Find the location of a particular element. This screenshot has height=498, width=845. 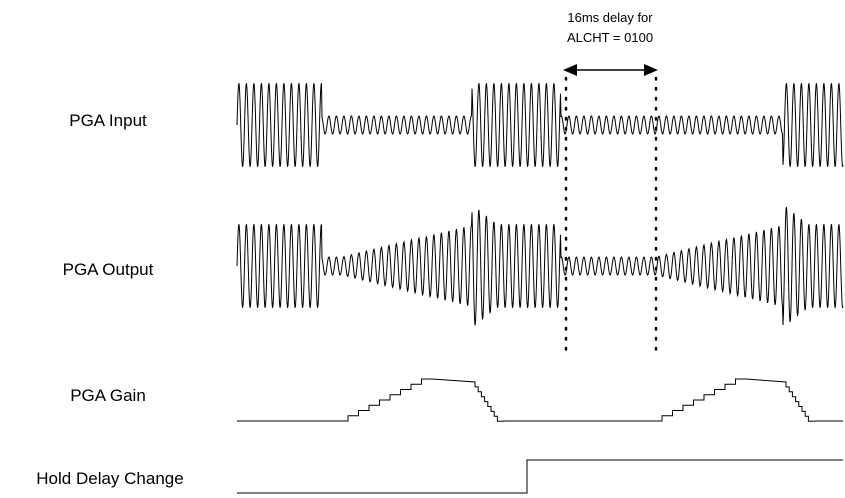

signal-label-hold-delay-change: Hold Delay Change is located at coordinates (109, 478).